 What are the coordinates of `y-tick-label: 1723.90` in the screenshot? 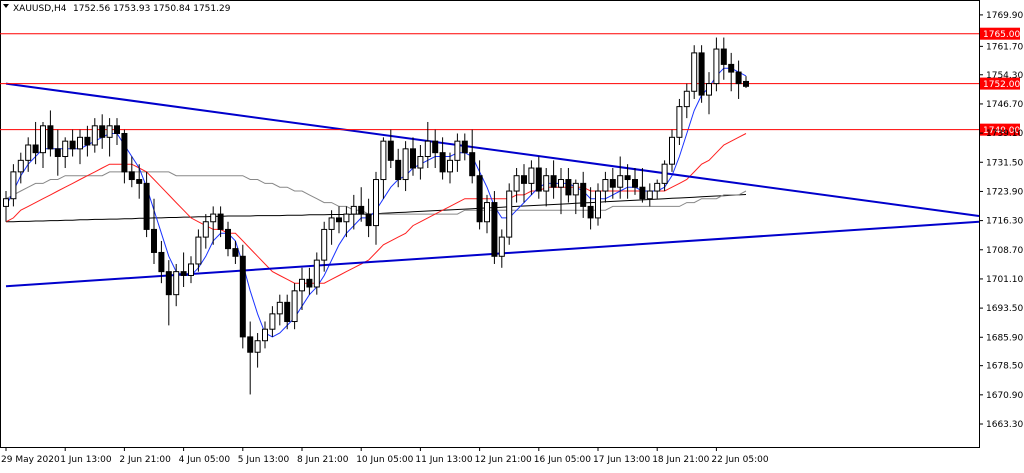 It's located at (1004, 192).